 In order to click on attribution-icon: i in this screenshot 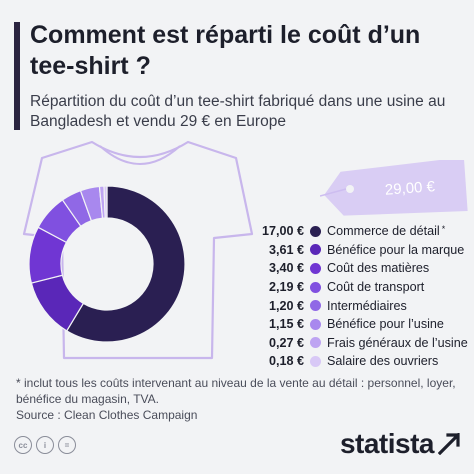, I will do `click(45, 445)`.